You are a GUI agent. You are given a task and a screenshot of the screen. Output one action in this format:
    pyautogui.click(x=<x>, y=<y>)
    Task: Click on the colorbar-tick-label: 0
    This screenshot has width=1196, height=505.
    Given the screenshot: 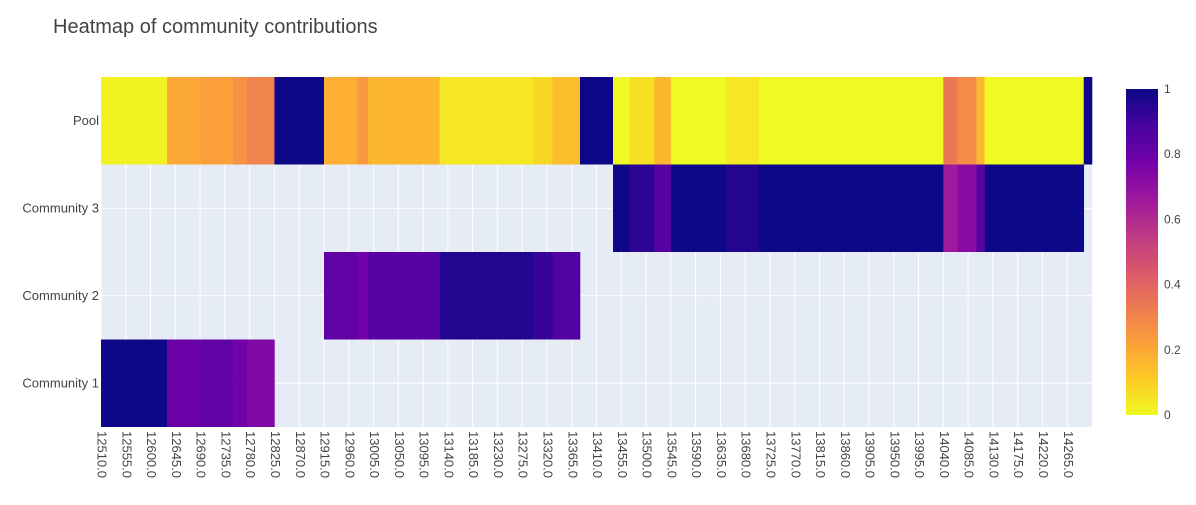 What is the action you would take?
    pyautogui.click(x=1167, y=415)
    